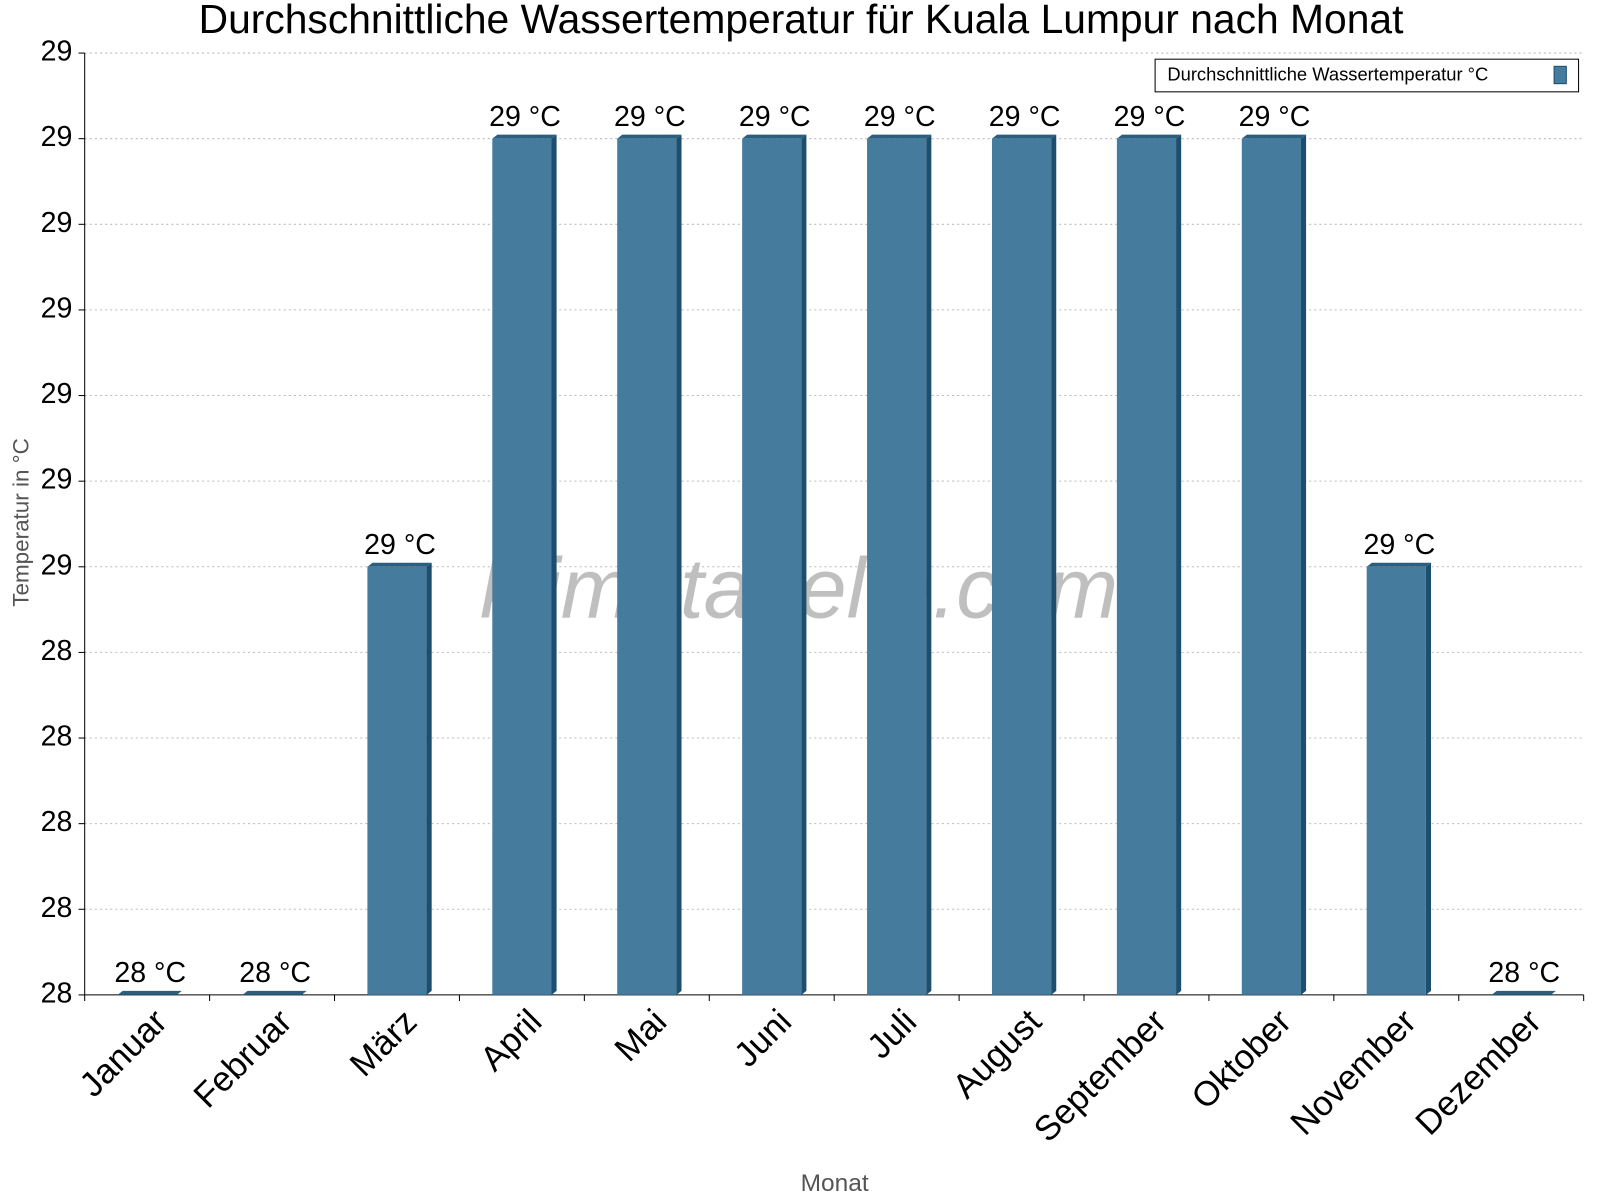  Describe the element at coordinates (383, 1043) in the screenshot. I see `x-tick-label: März` at that location.